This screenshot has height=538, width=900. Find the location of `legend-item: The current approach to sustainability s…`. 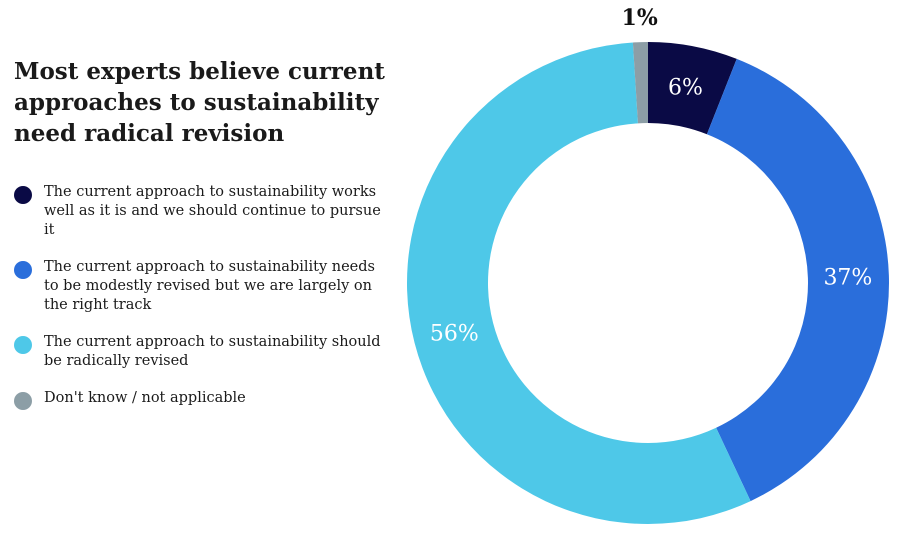

legend-item: The current approach to sustainability s… is located at coordinates (199, 352).